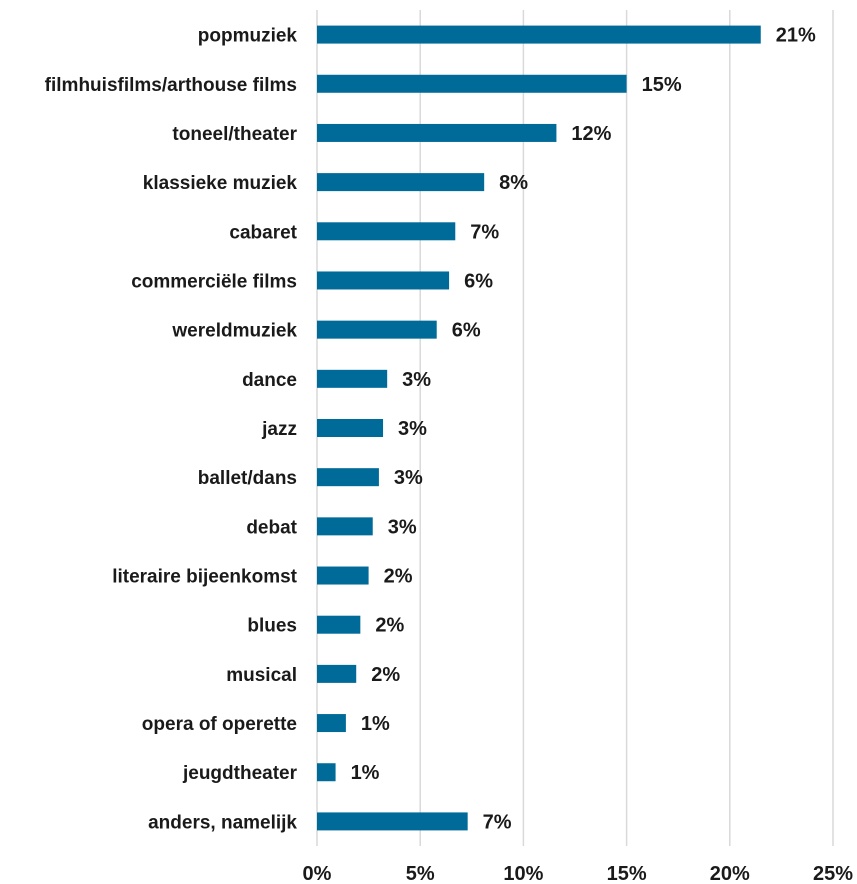  What do you see at coordinates (662, 85) in the screenshot?
I see `value-label: 15%` at bounding box center [662, 85].